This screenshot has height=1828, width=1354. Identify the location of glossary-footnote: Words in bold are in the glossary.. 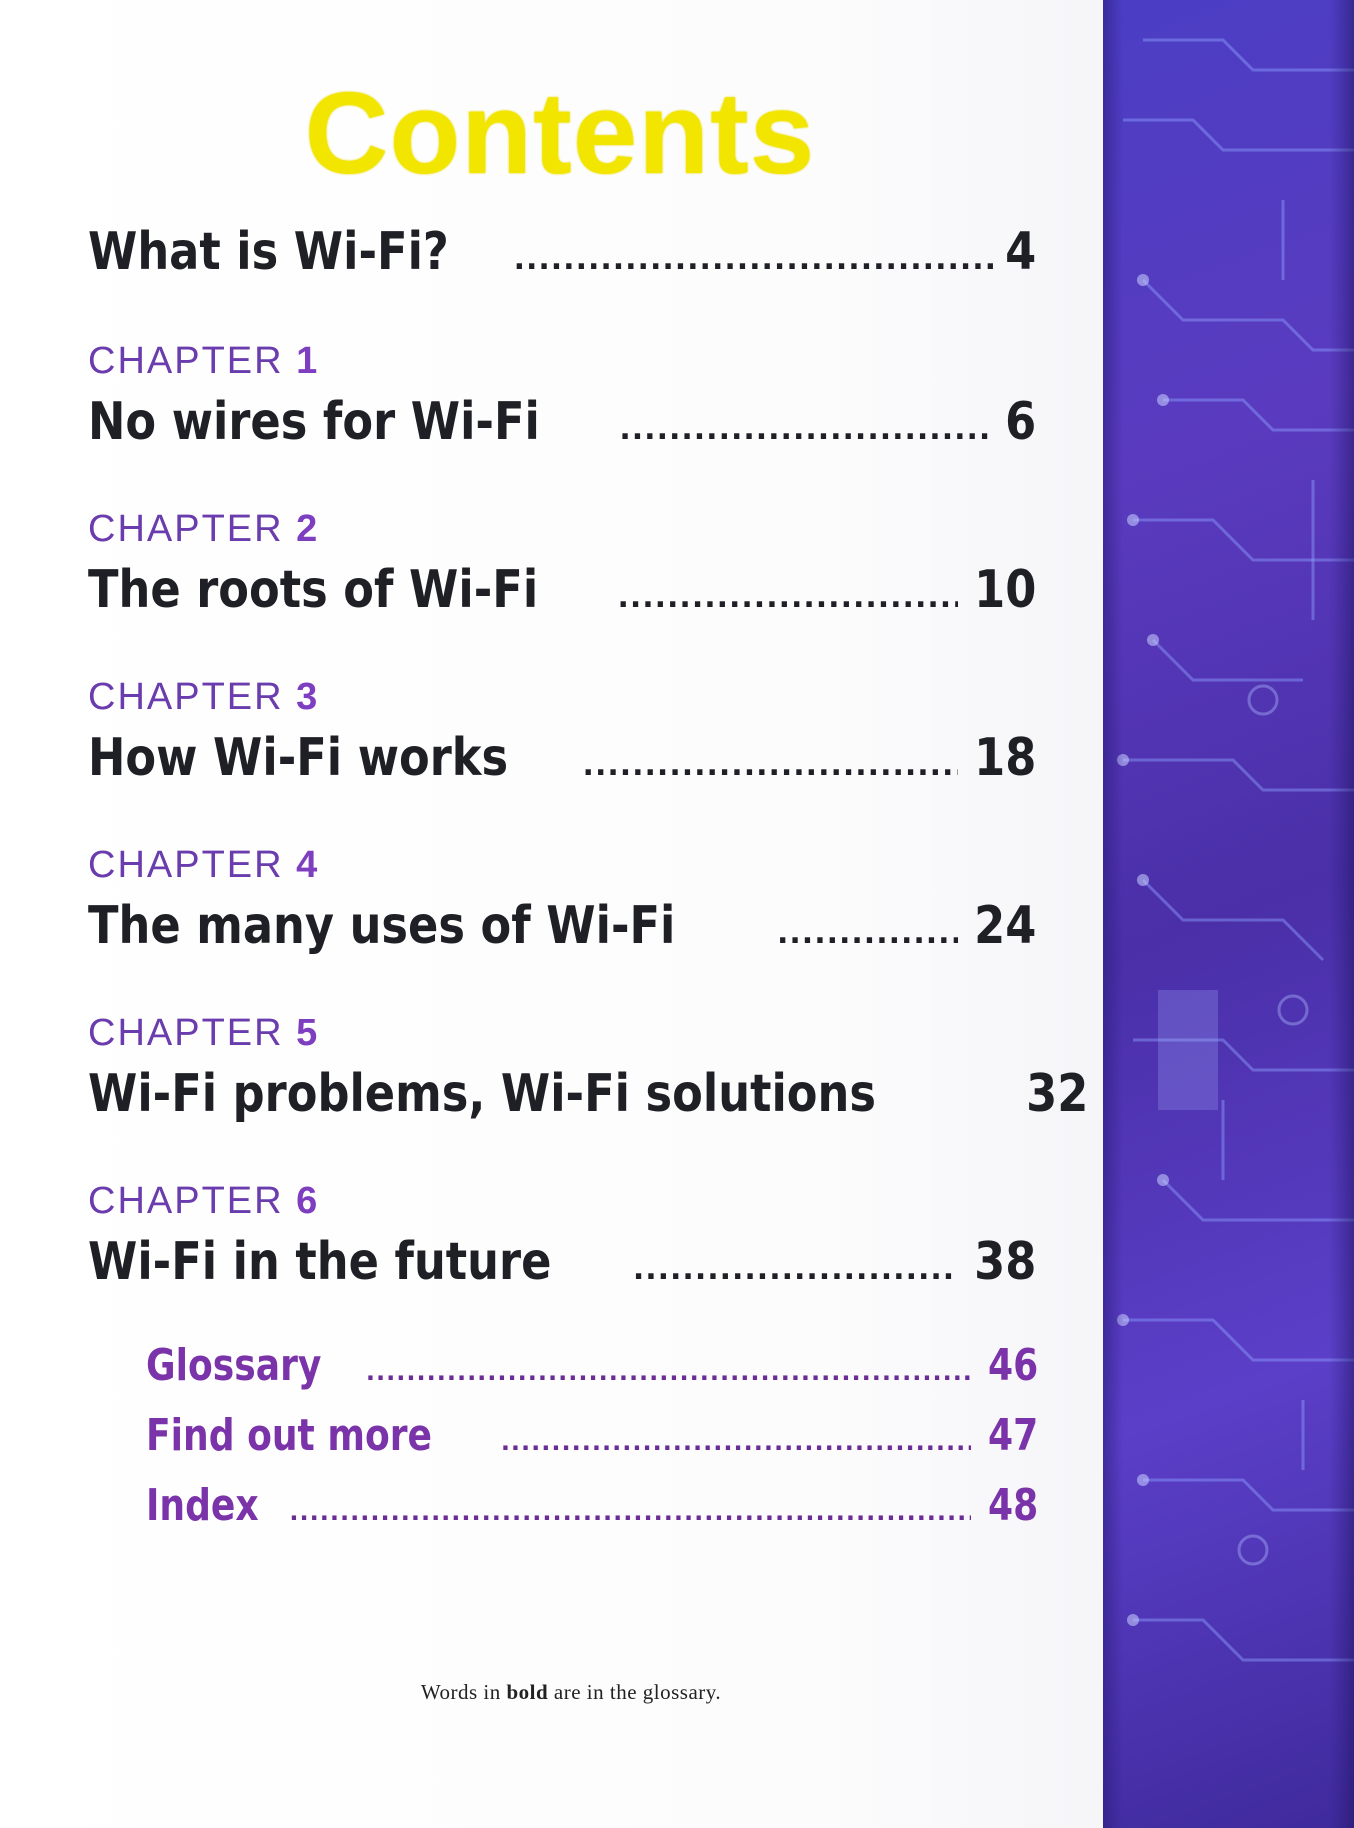
(571, 1692).